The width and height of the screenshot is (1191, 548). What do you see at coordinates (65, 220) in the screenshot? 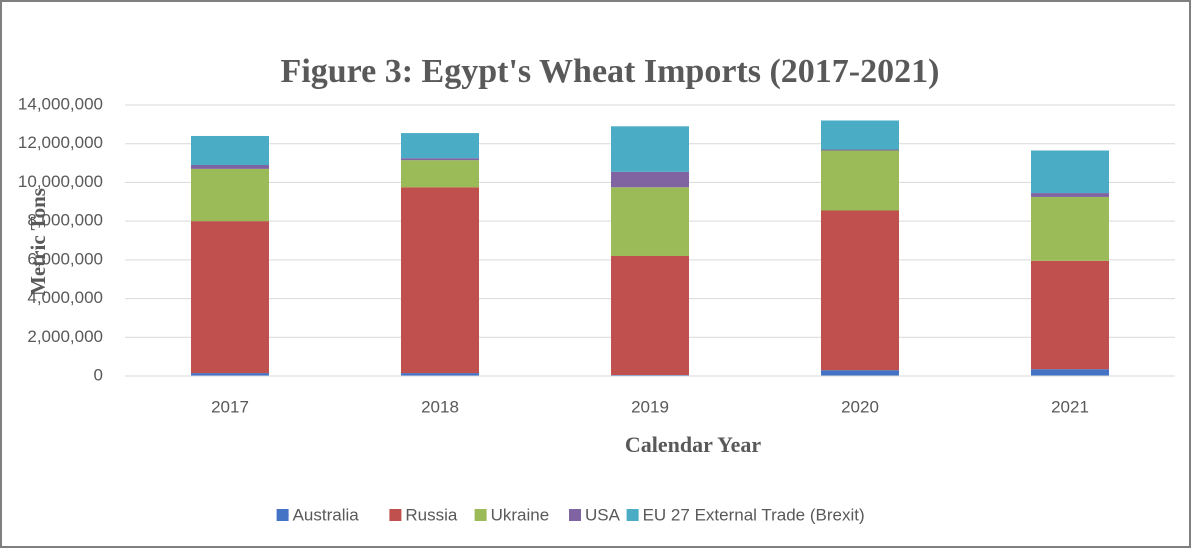
I see `y-tick-label: 8,000,000` at bounding box center [65, 220].